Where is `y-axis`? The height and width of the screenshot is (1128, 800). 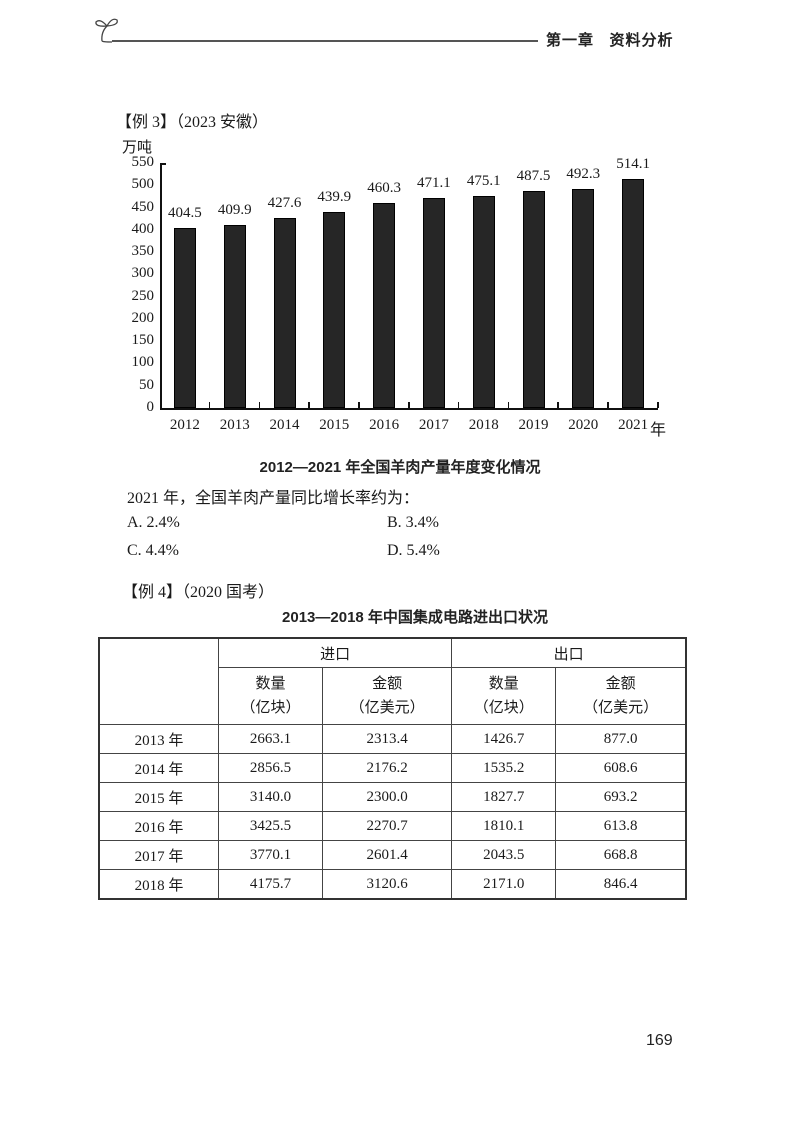
y-axis is located at coordinates (161, 285).